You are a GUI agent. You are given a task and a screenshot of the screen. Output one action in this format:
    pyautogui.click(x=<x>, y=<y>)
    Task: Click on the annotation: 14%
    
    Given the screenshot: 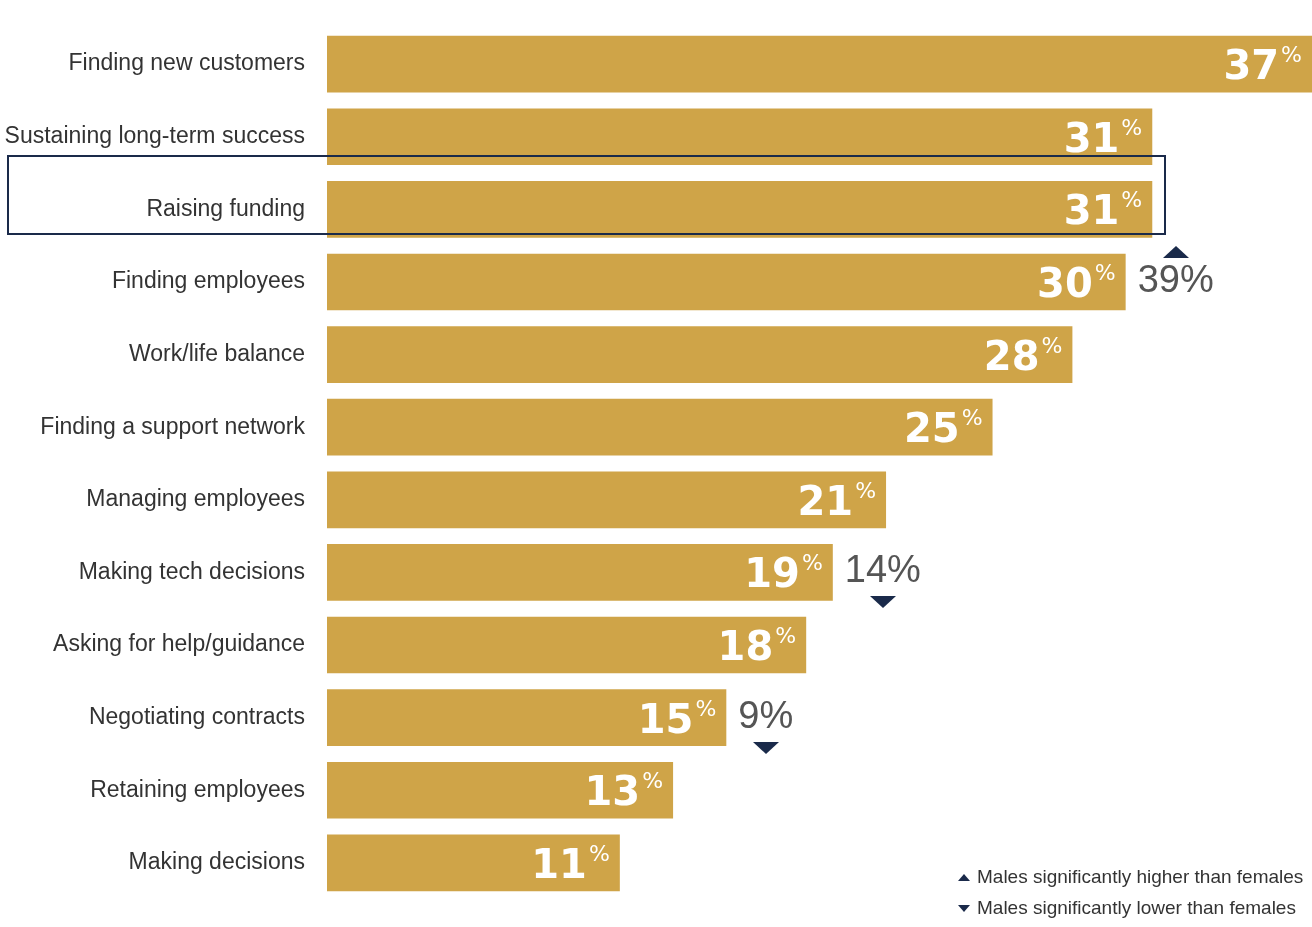 What is the action you would take?
    pyautogui.click(x=882, y=570)
    